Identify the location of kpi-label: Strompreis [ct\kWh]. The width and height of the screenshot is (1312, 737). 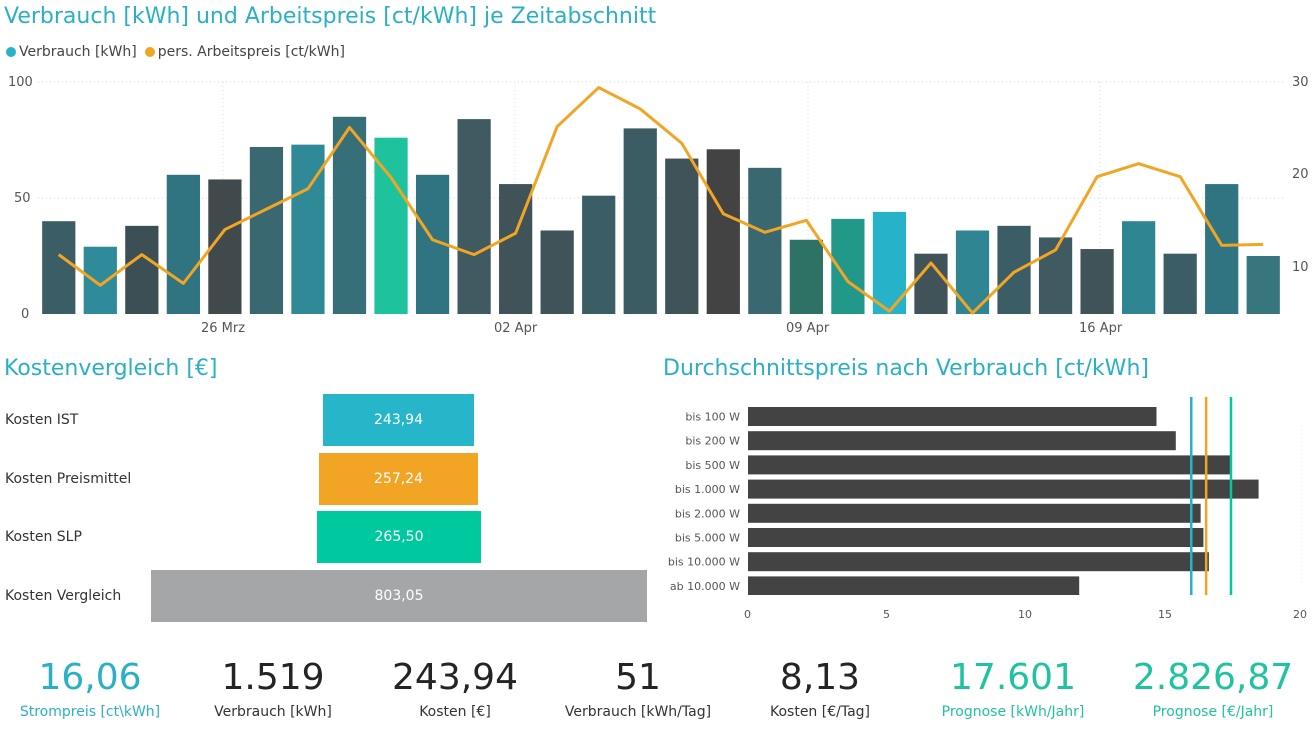
(90, 712).